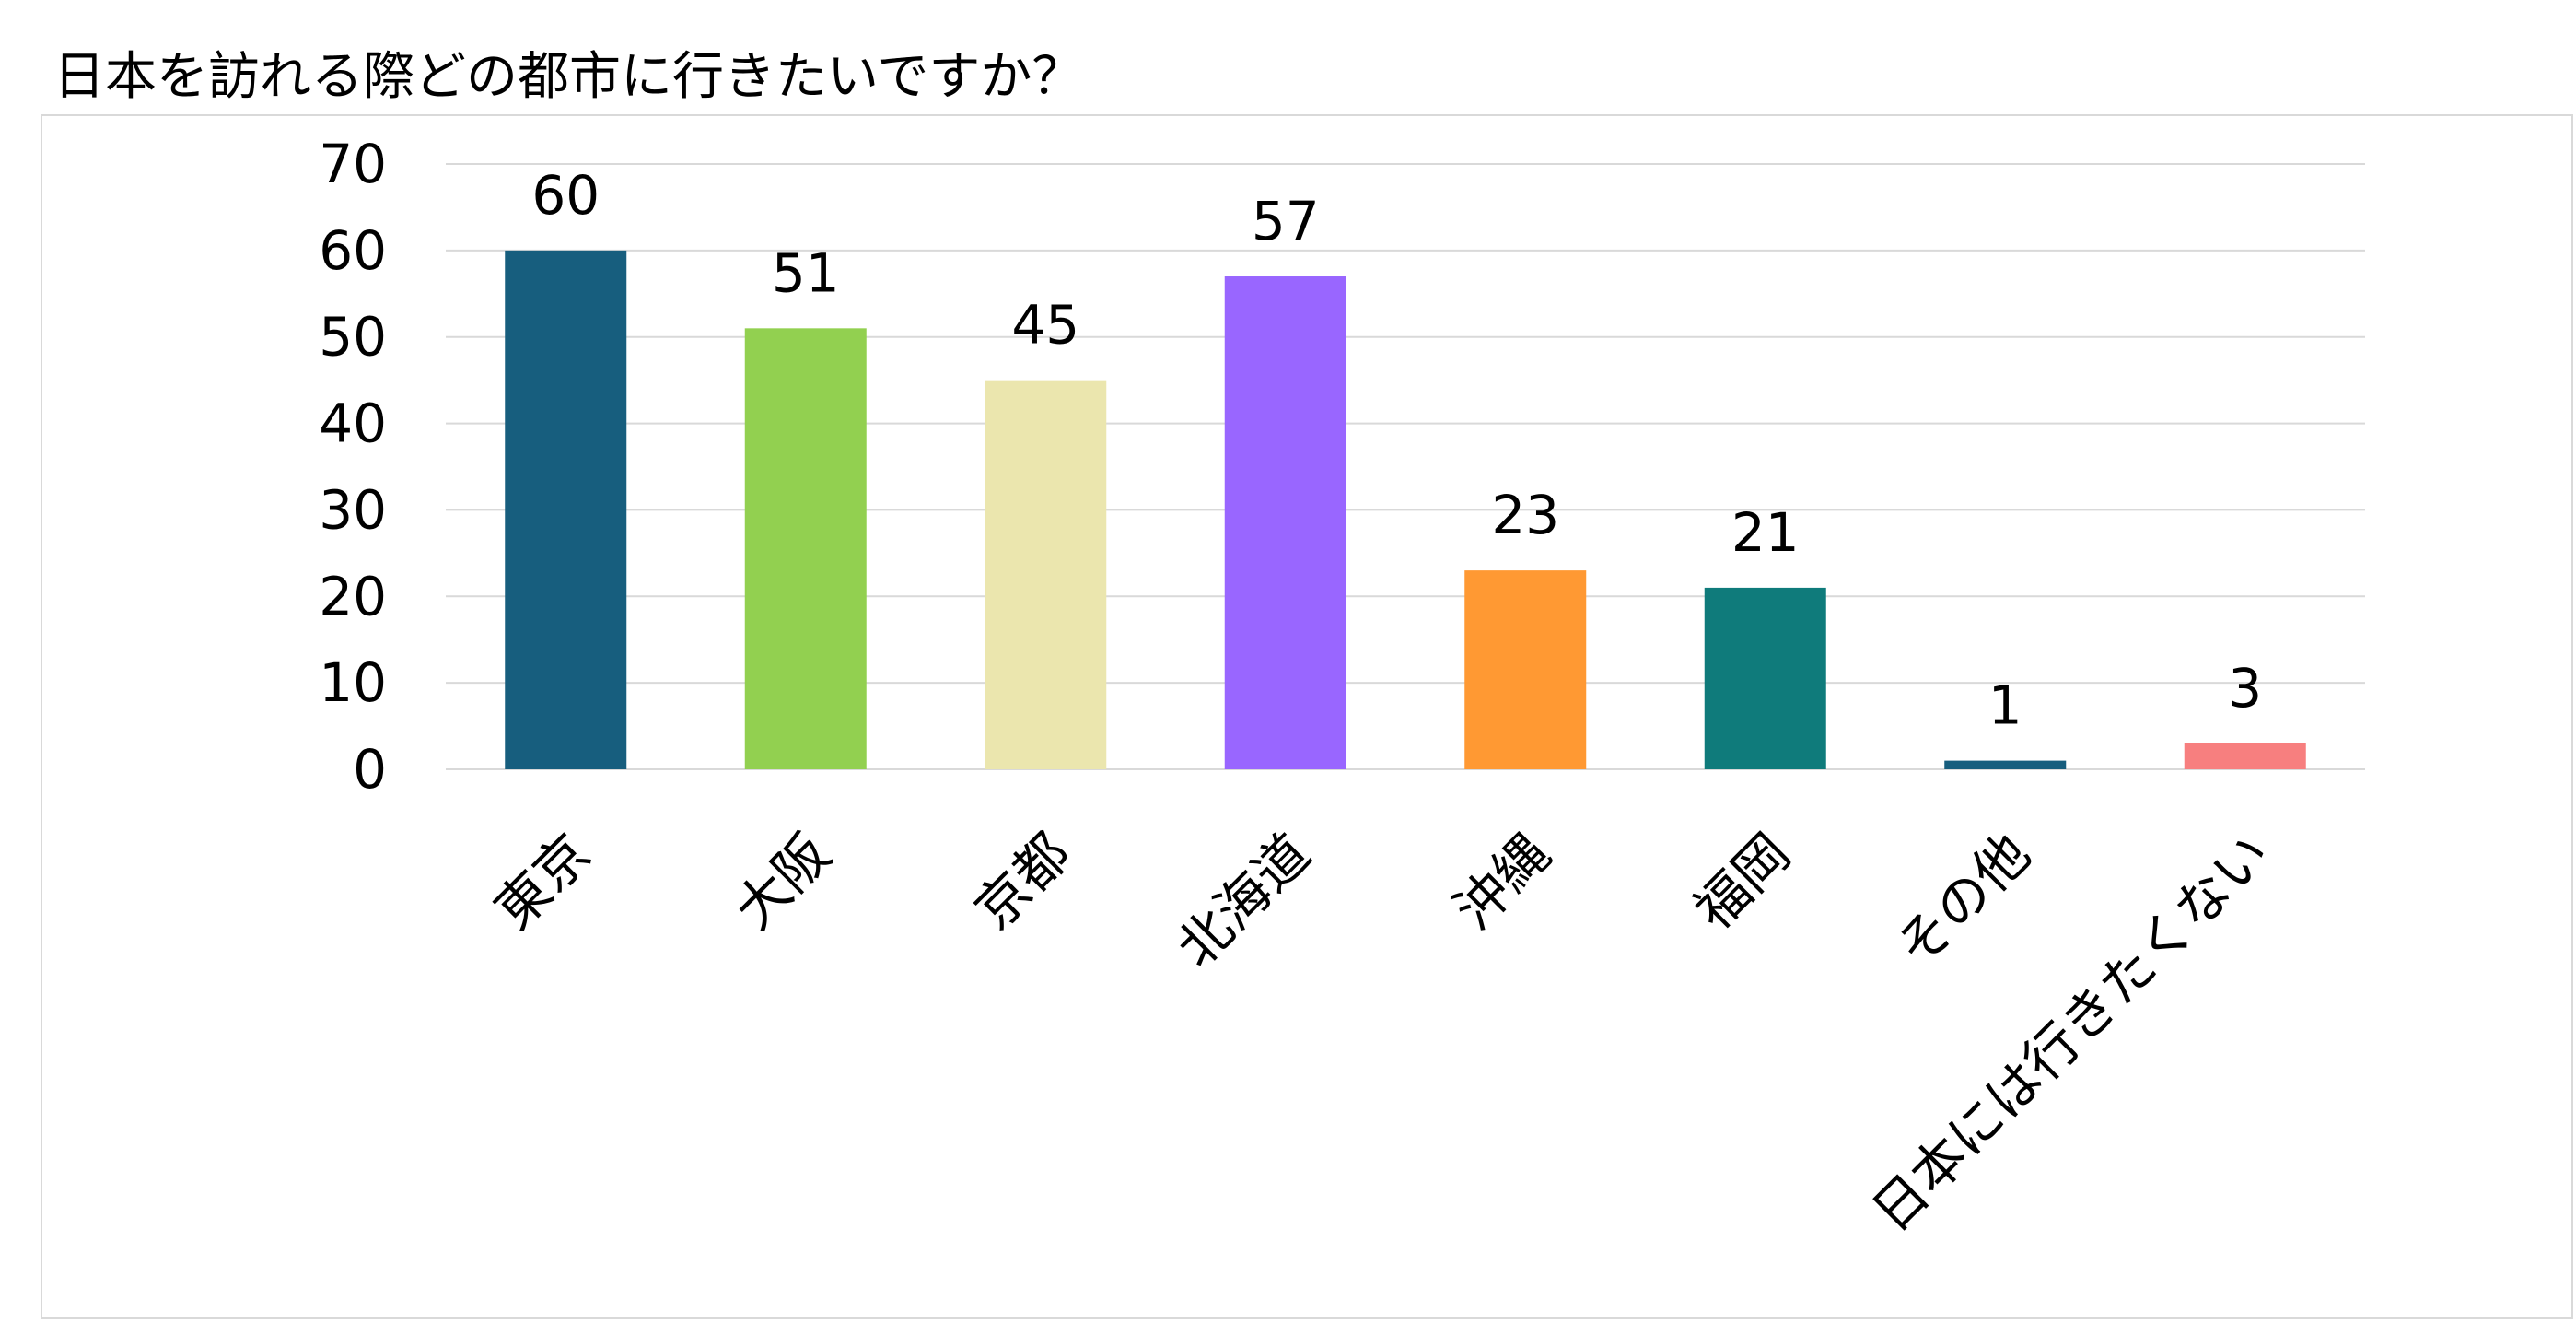  I want to click on category-label: その他, so click(1963, 900).